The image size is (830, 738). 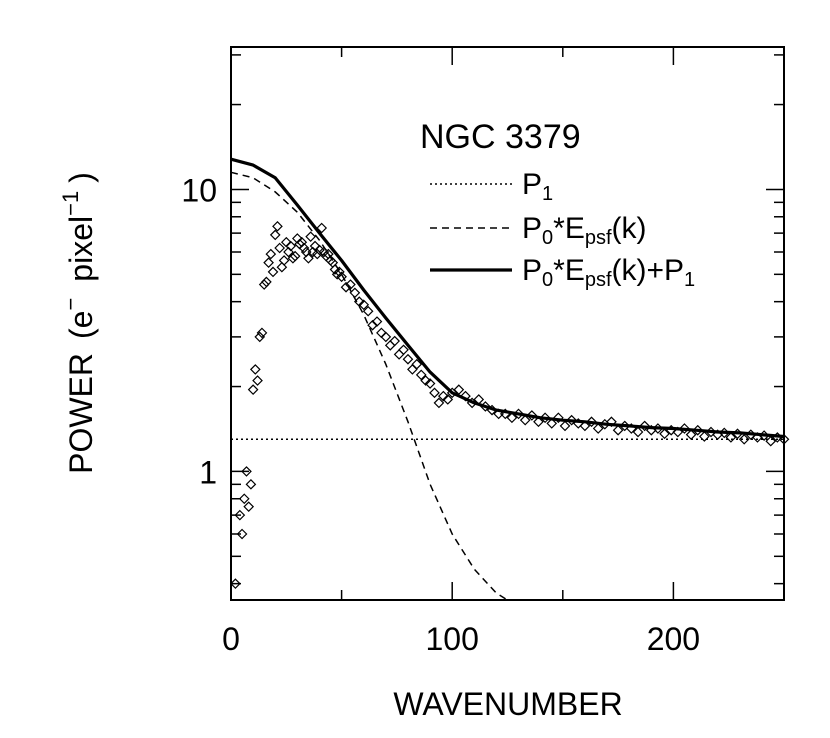 I want to click on legend-p0e-p: P, so click(x=532, y=228).